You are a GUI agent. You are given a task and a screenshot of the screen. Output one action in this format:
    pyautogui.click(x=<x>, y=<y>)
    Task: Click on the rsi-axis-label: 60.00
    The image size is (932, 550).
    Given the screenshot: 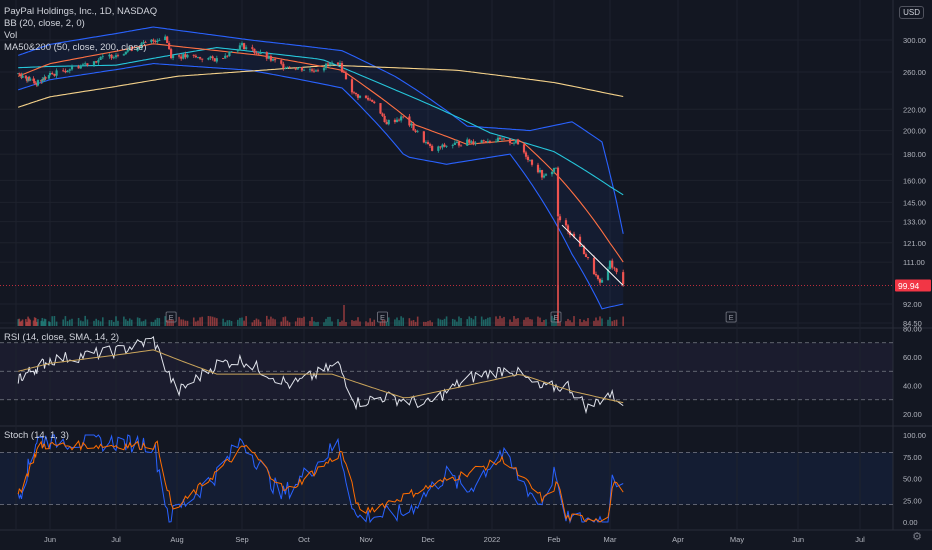 What is the action you would take?
    pyautogui.click(x=912, y=357)
    